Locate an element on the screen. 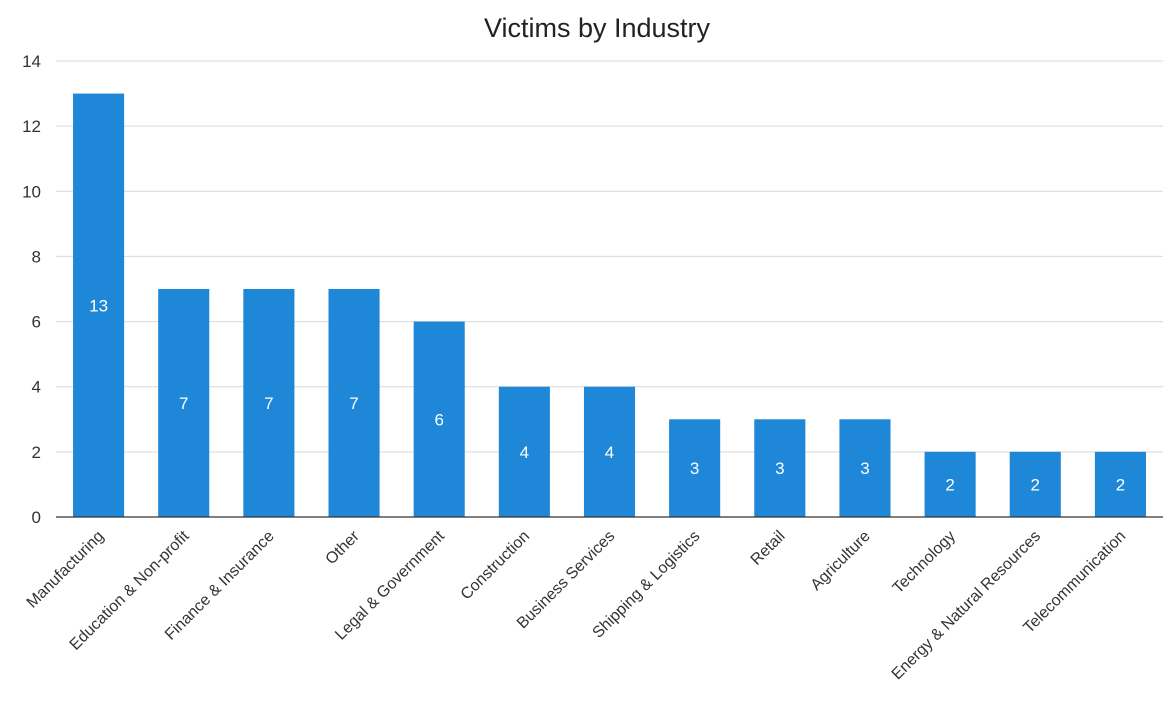 This screenshot has width=1167, height=711. y-tick-label: 4 is located at coordinates (36, 387).